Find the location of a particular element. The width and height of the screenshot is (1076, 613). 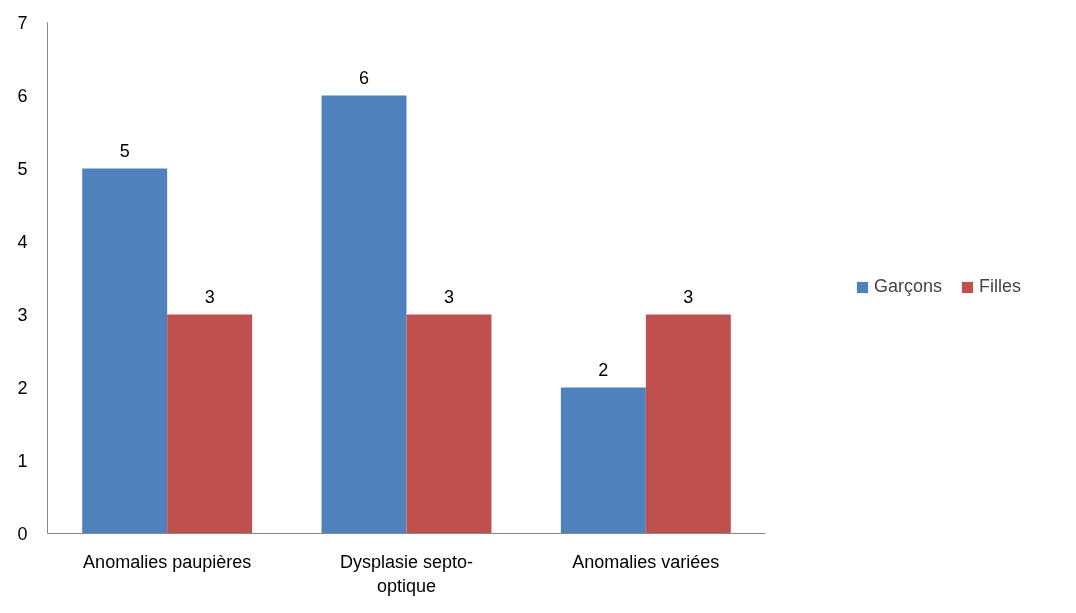

y-tick-label: 6 is located at coordinates (22, 96).